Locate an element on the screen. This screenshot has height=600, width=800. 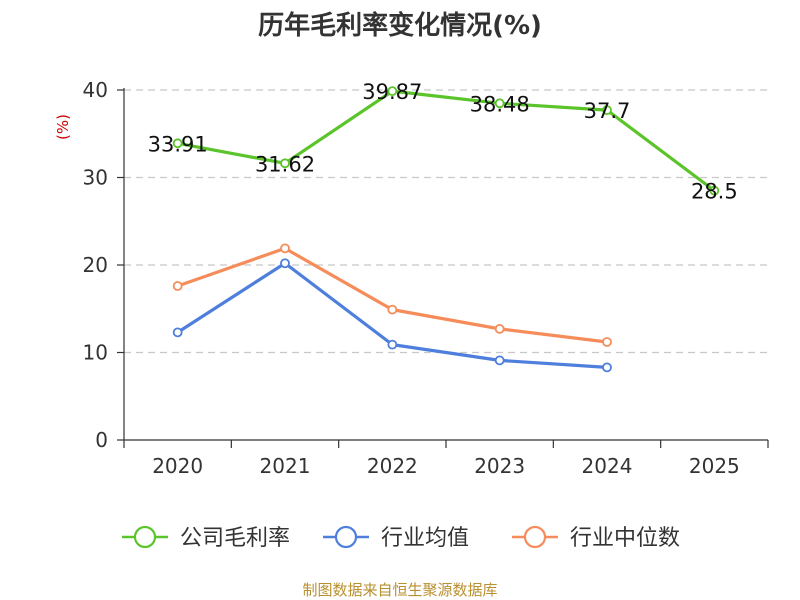
x-tick-label: 2020 is located at coordinates (177, 466).